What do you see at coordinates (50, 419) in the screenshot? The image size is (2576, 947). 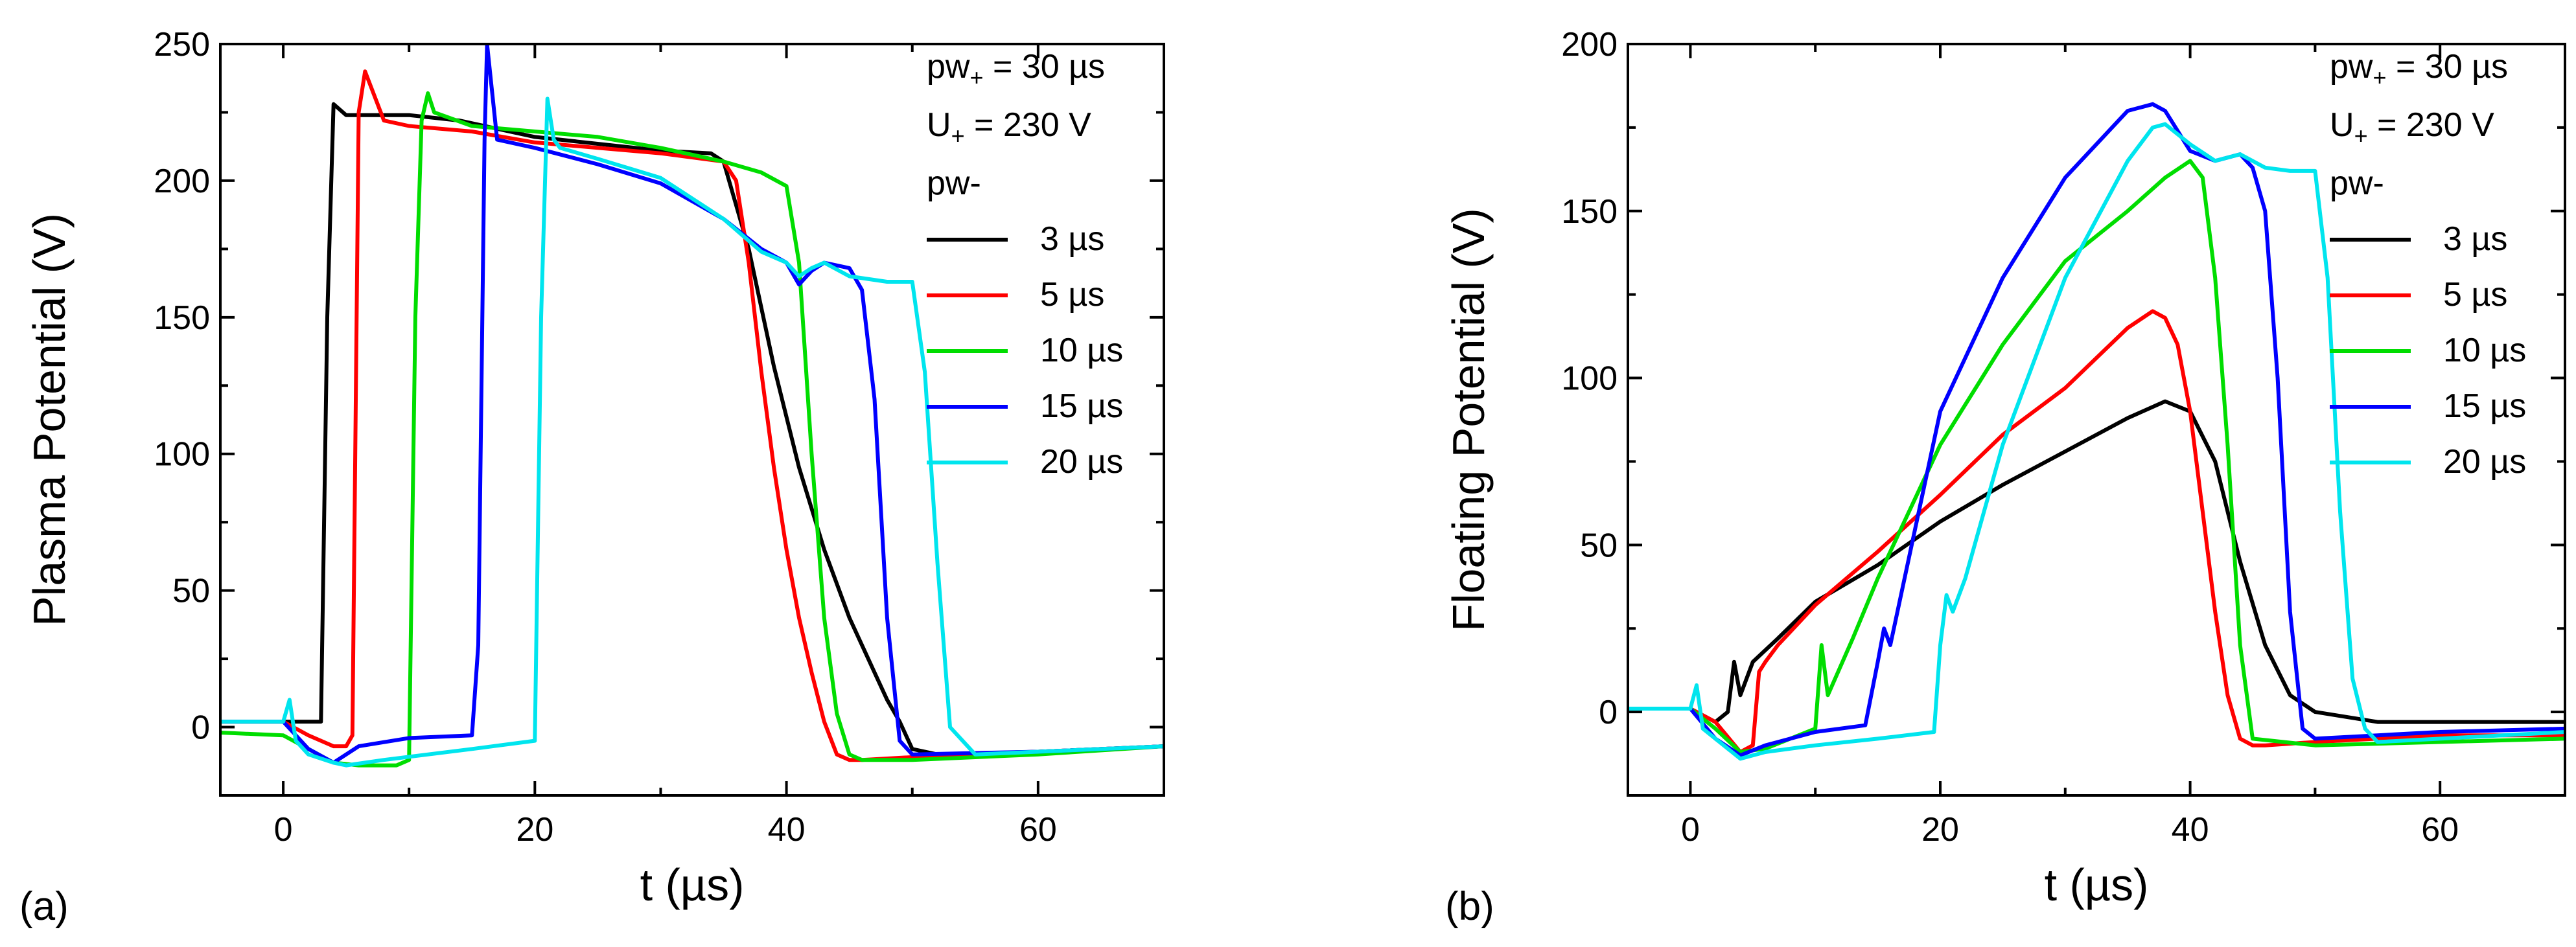 I see `y-axis-label: Plasma Potential (V)` at bounding box center [50, 419].